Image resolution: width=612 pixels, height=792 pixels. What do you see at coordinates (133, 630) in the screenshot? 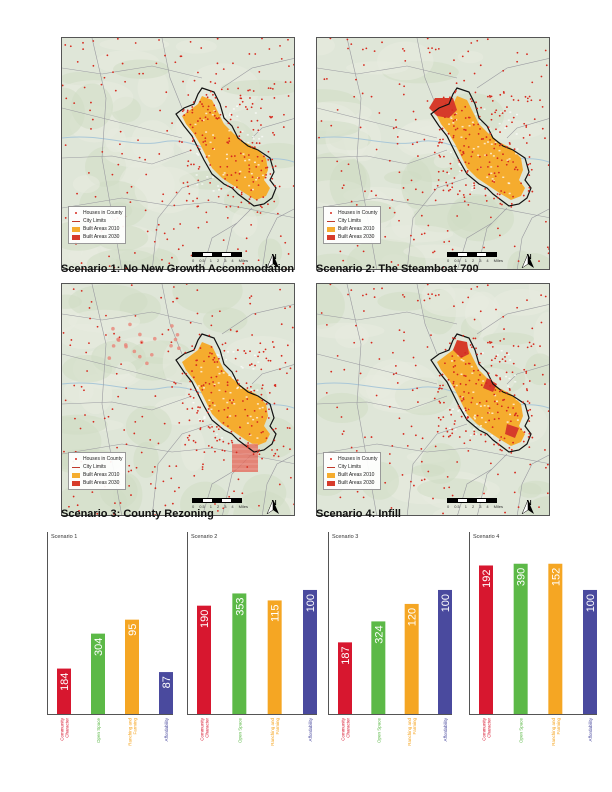
I see `bar-value-label: 95` at bounding box center [133, 630].